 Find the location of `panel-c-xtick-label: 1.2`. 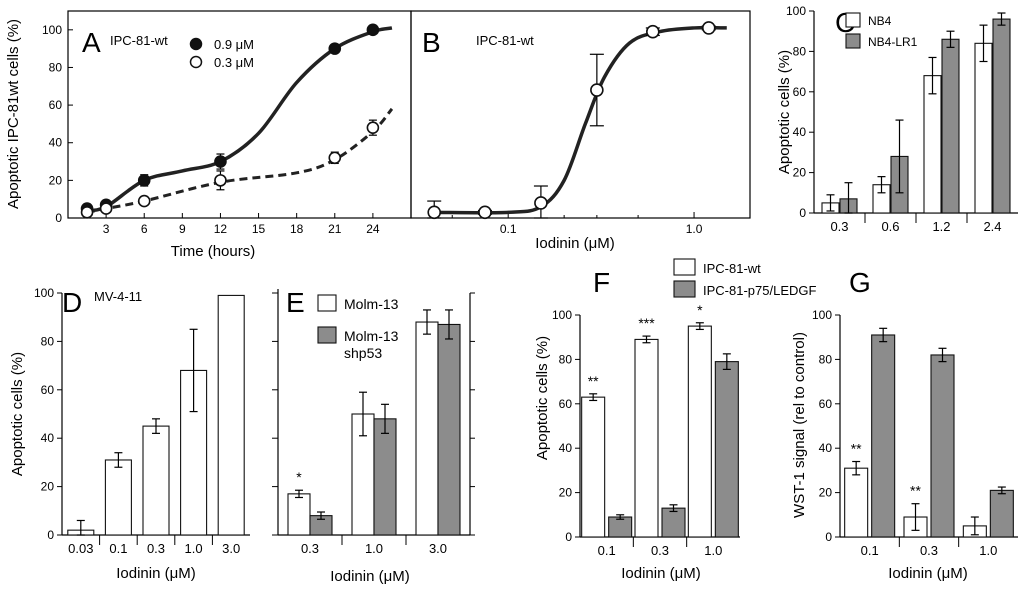

panel-c-xtick-label: 1.2 is located at coordinates (941, 226).